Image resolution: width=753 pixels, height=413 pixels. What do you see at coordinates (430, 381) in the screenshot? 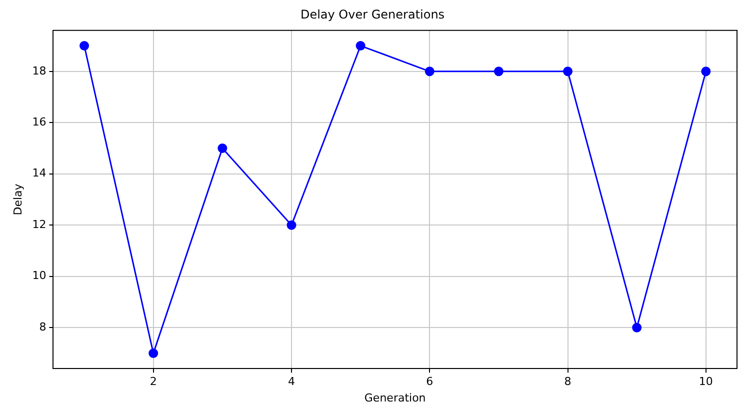
I see `x-tick-label: 6` at bounding box center [430, 381].